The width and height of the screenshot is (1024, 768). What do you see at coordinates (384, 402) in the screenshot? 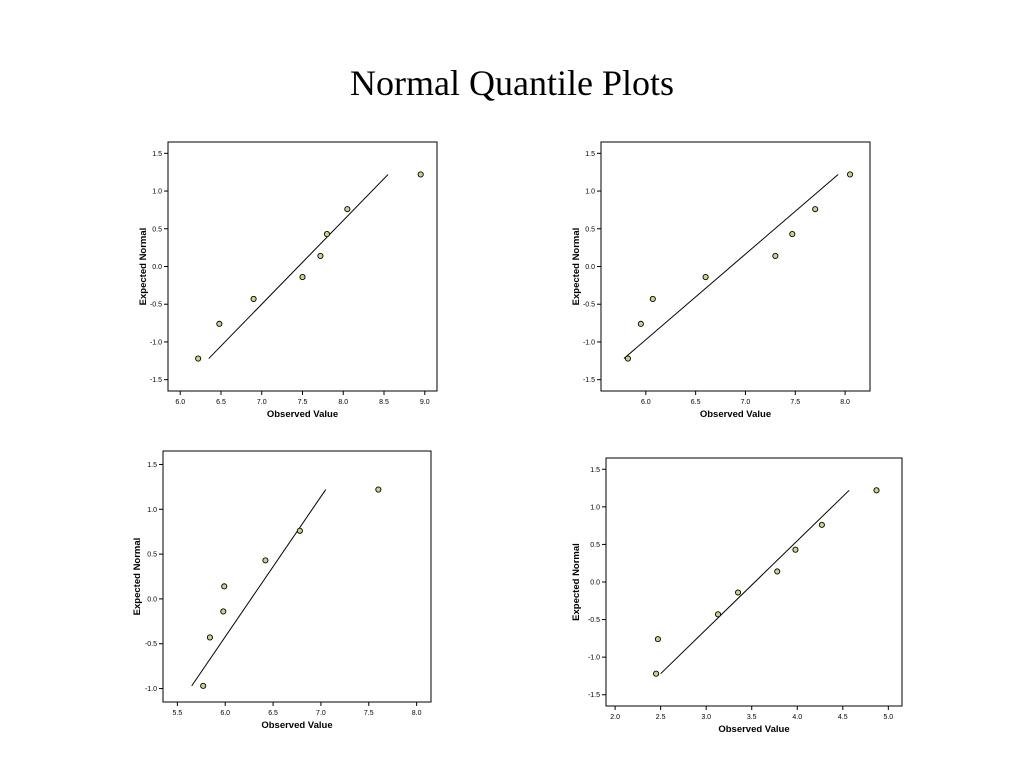
I see `x-tick-label: 8.5` at bounding box center [384, 402].